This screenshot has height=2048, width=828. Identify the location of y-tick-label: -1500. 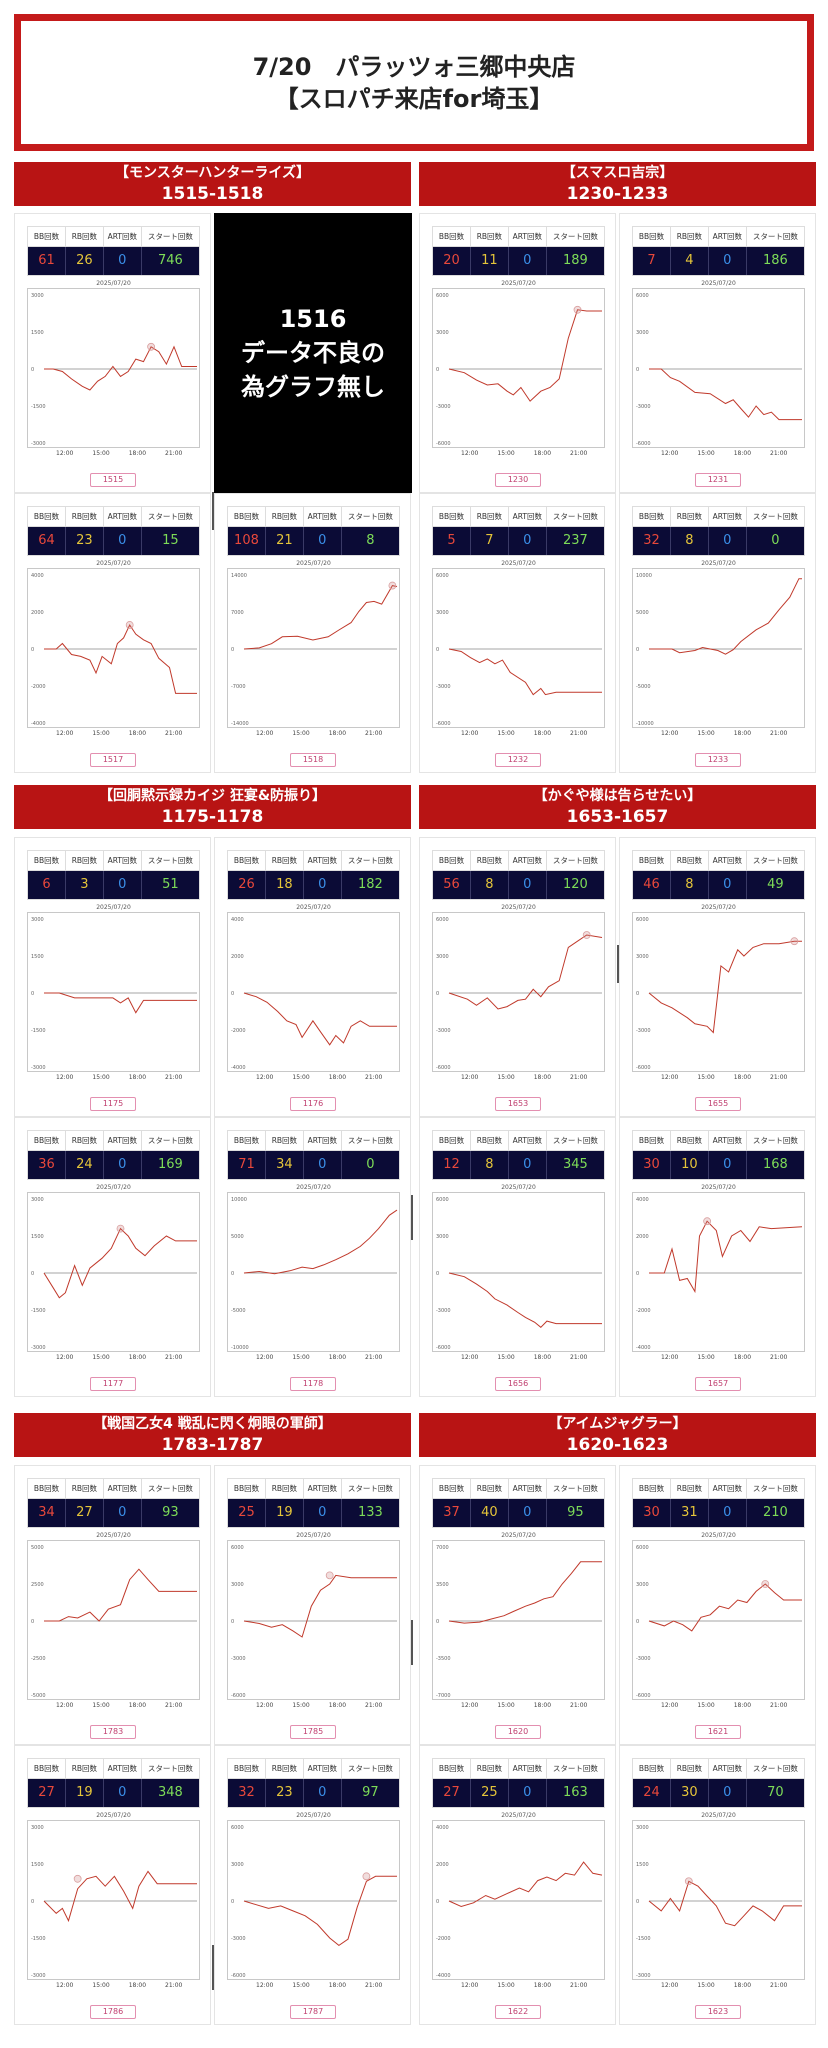
(38, 1311).